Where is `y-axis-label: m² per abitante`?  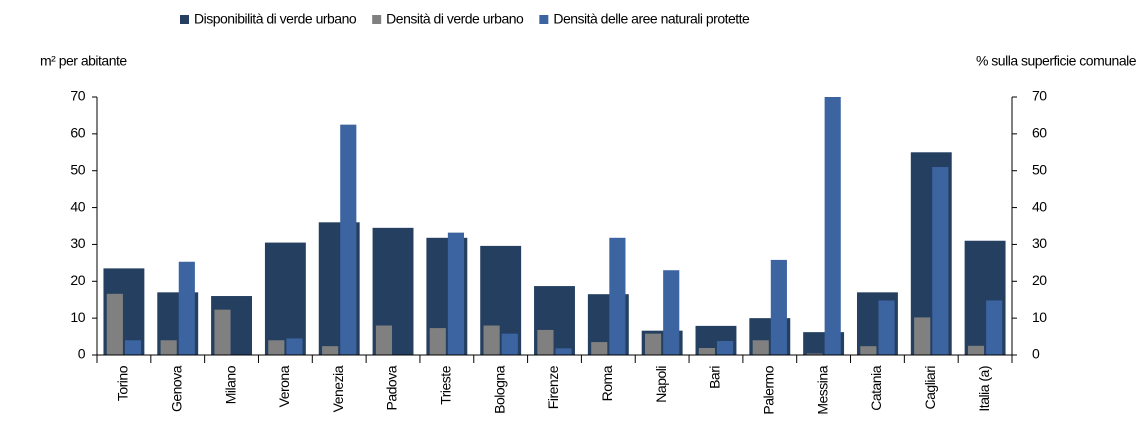
y-axis-label: m² per abitante is located at coordinates (83, 61).